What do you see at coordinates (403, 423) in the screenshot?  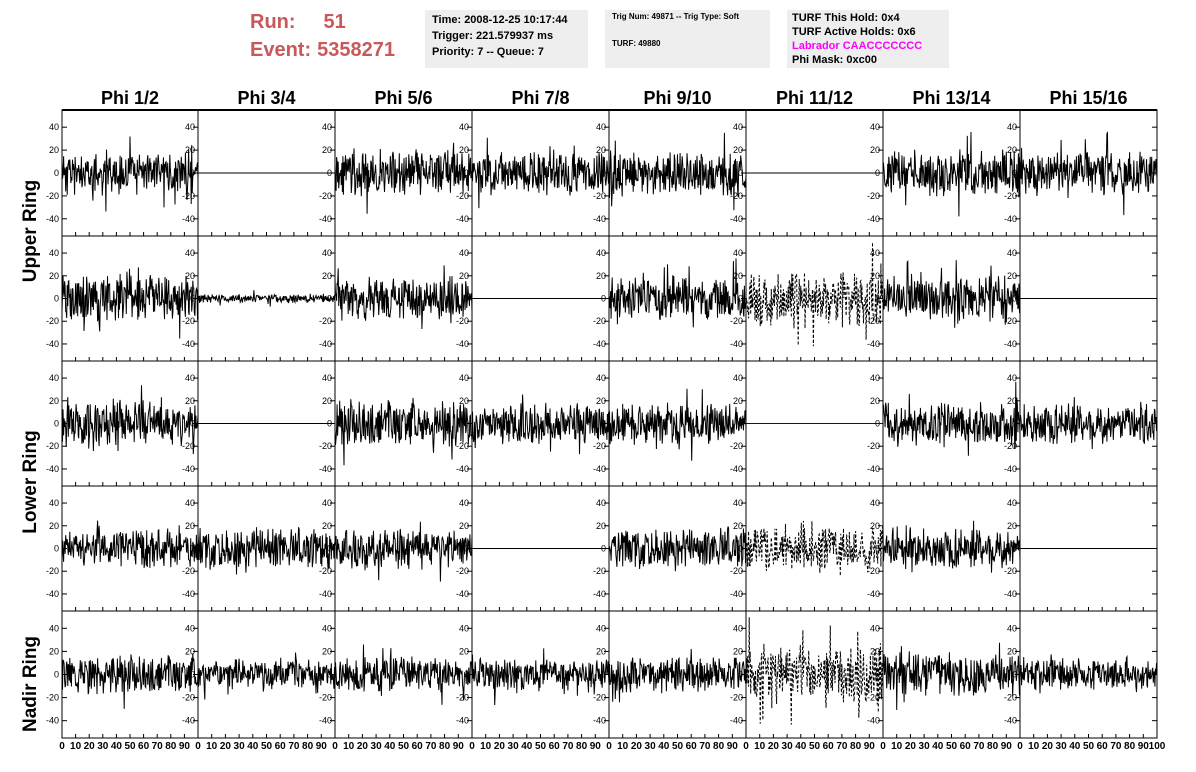 I see `panel-frame` at bounding box center [403, 423].